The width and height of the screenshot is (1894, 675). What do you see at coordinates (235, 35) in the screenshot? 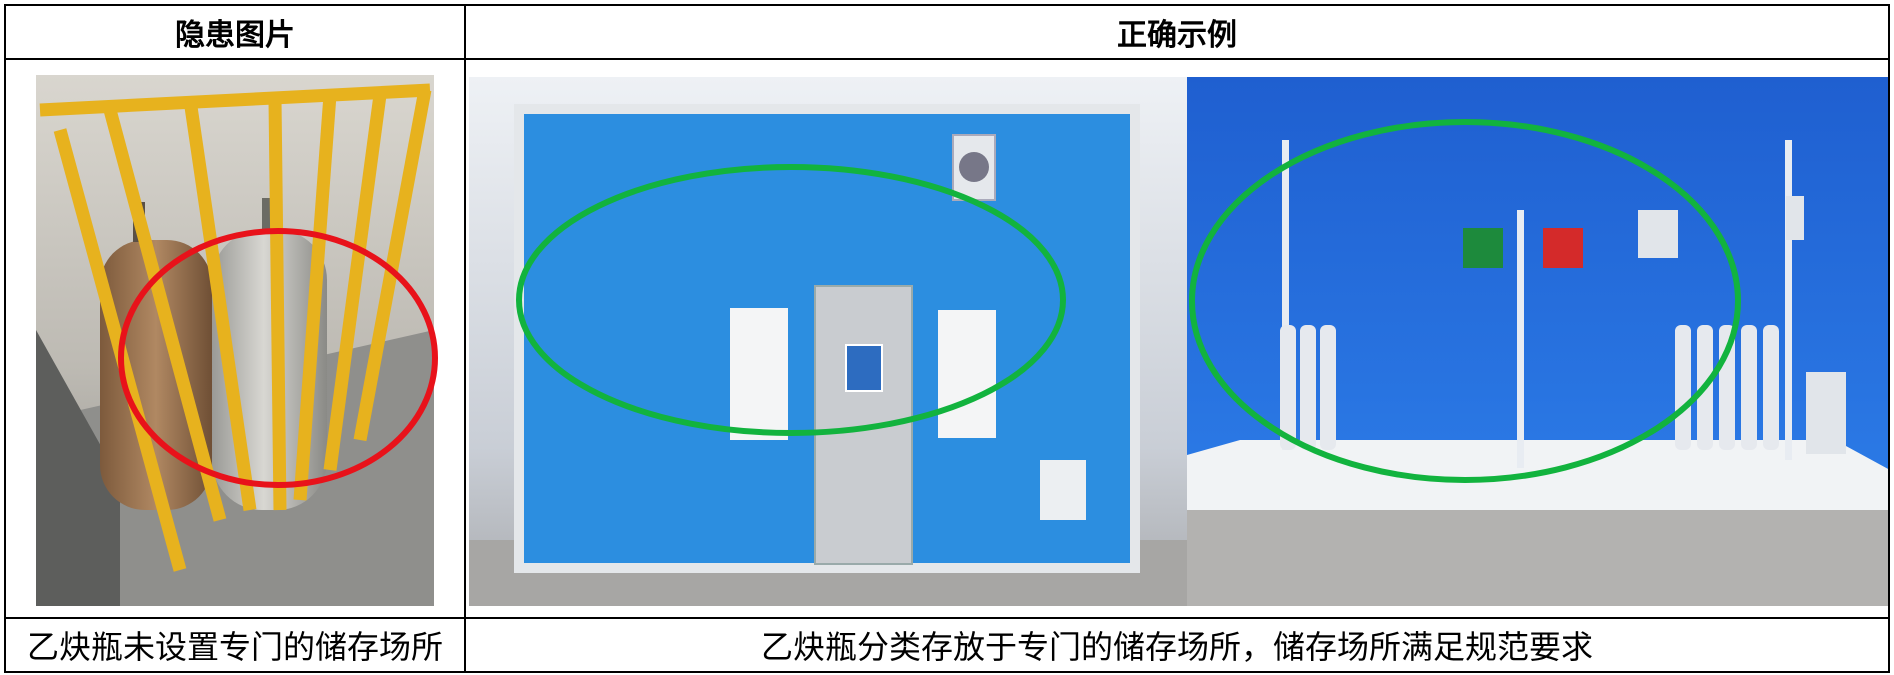
I see `header-cell: 隐患图片` at bounding box center [235, 35].